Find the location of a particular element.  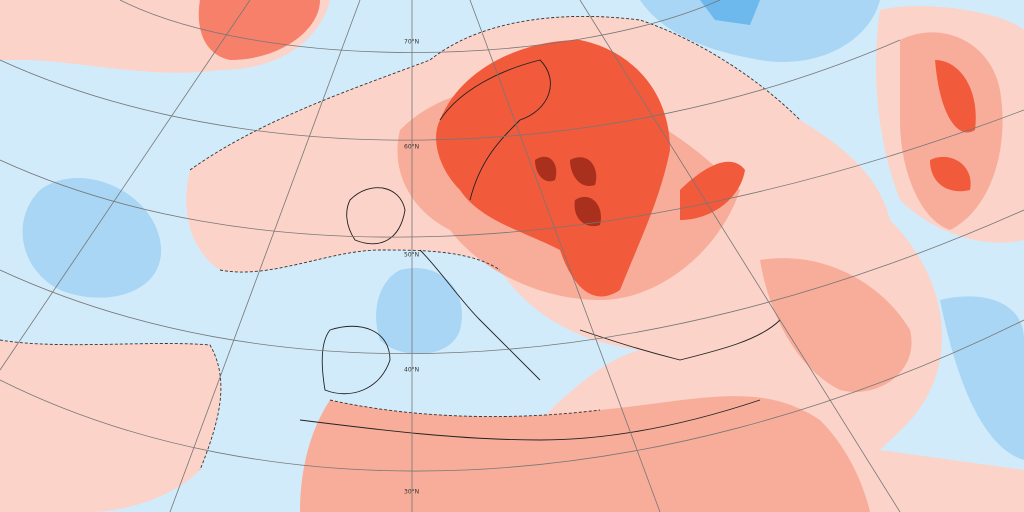

latitude-labels: 70°N 60°N 50°N 40°N 30°N is located at coordinates (411, 267).